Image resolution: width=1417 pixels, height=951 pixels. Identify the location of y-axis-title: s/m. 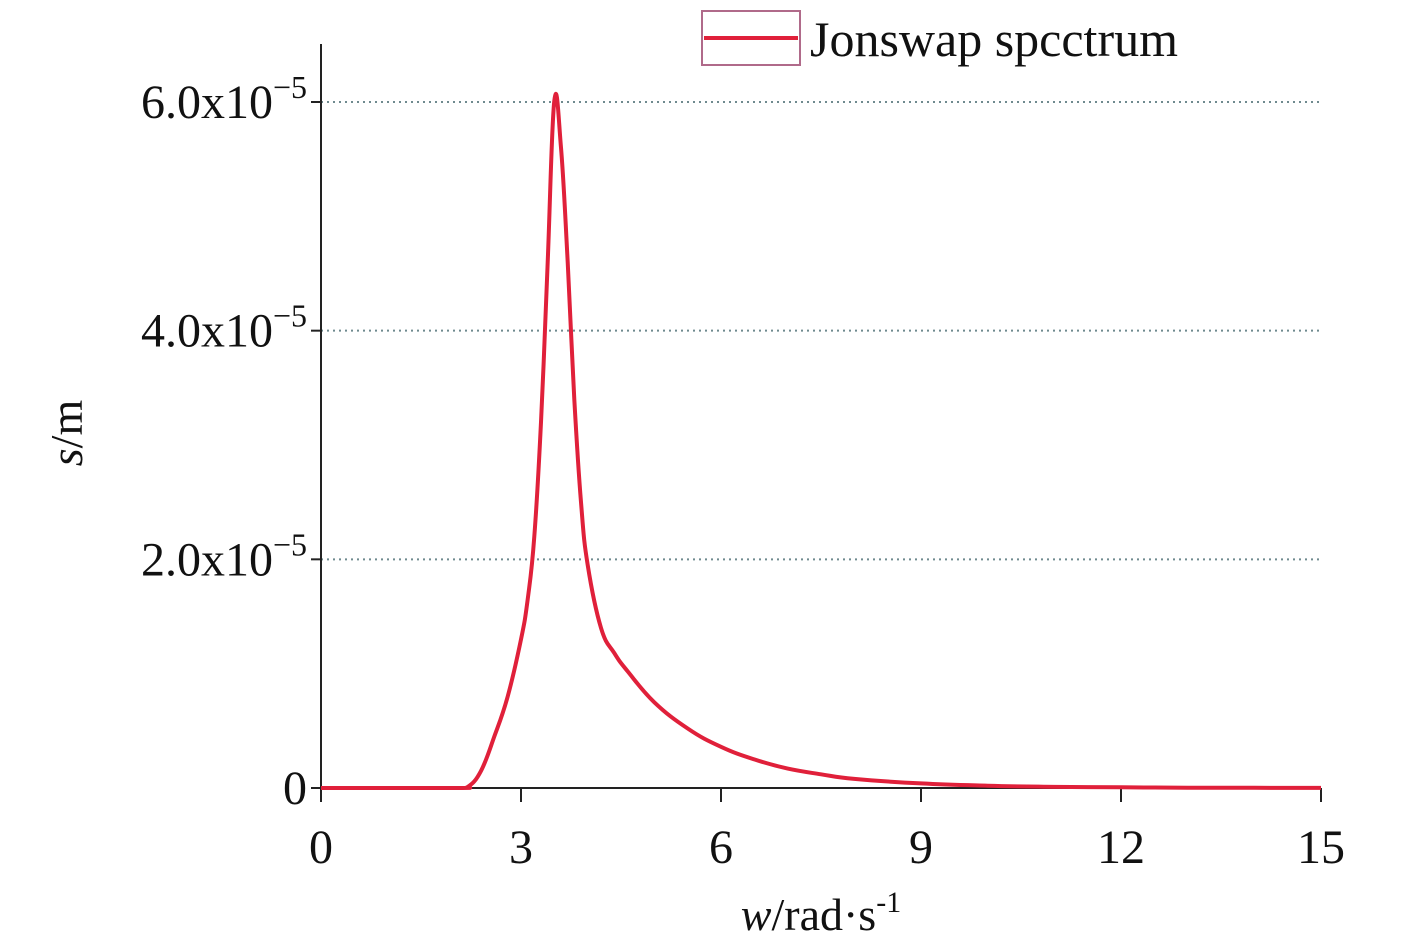
(66, 433).